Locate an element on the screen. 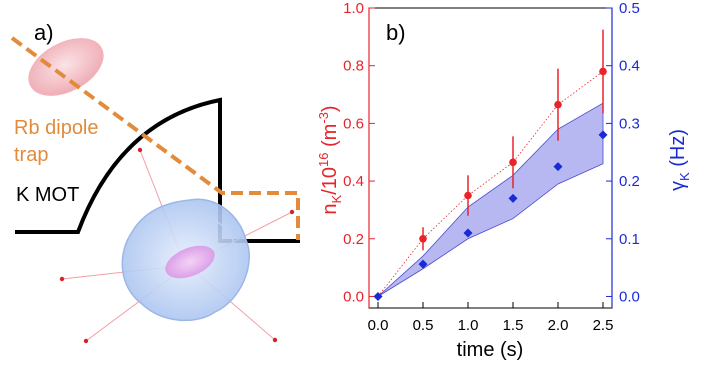  y-right-axis-label: γK (Hz) is located at coordinates (679, 160).